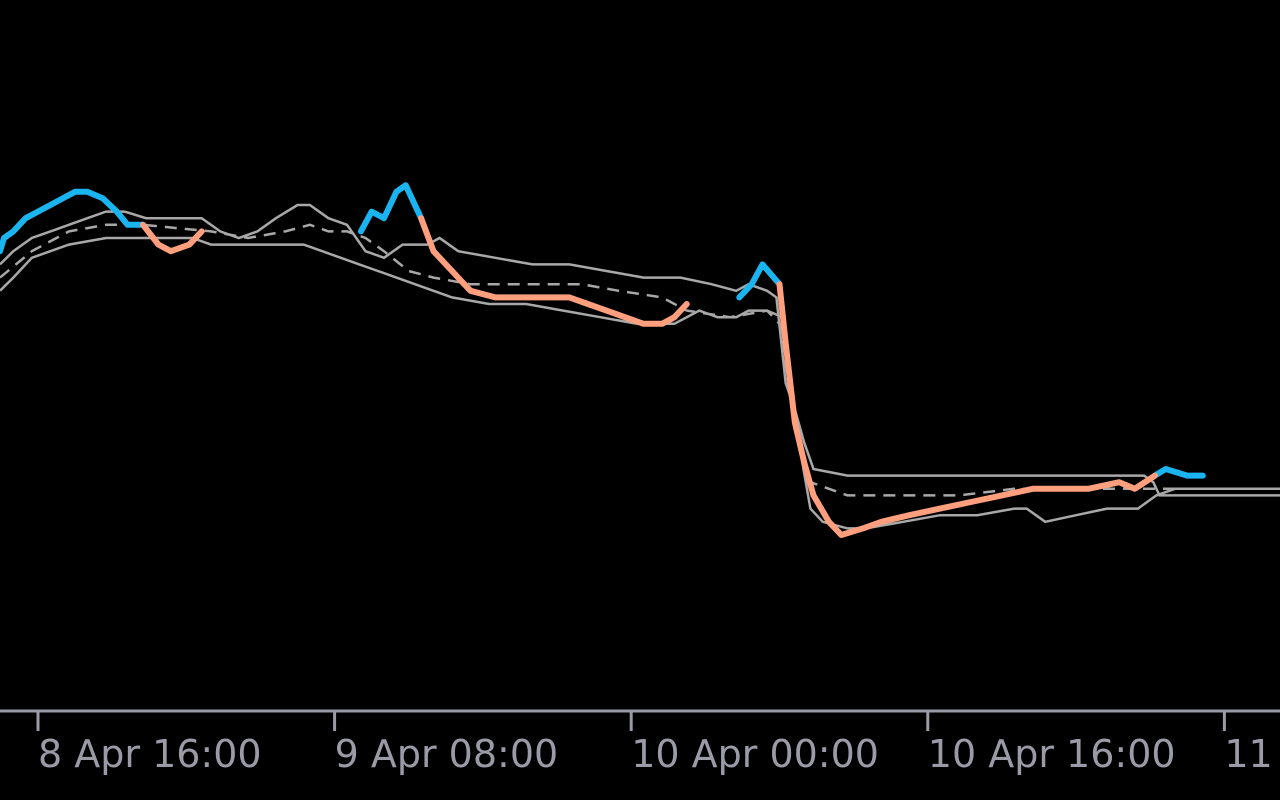 This screenshot has width=1280, height=800. What do you see at coordinates (1252, 754) in the screenshot?
I see `x-tick-label: 11 Apr 00:00` at bounding box center [1252, 754].